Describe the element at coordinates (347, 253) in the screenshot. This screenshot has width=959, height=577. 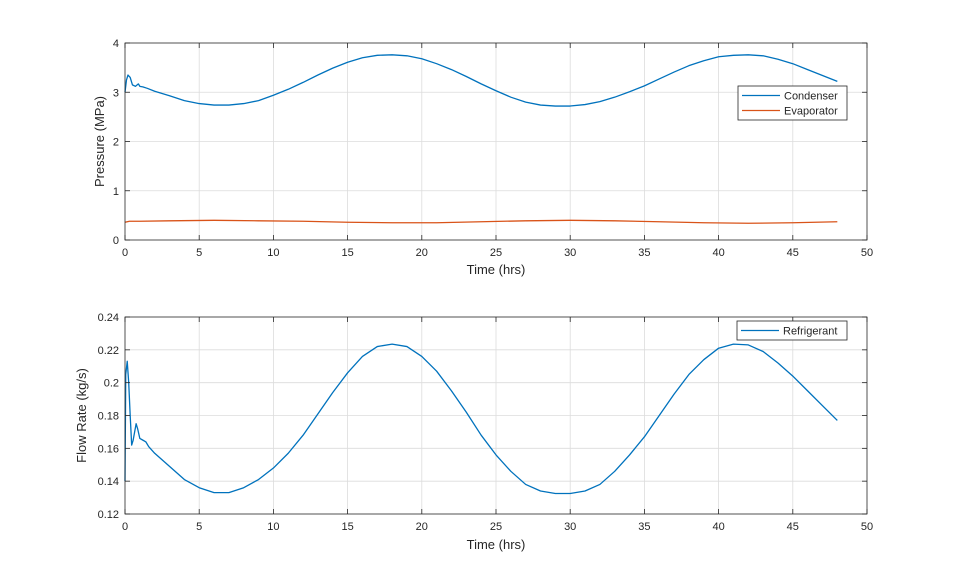
I see `pressure-x-tick-label: 15` at that location.